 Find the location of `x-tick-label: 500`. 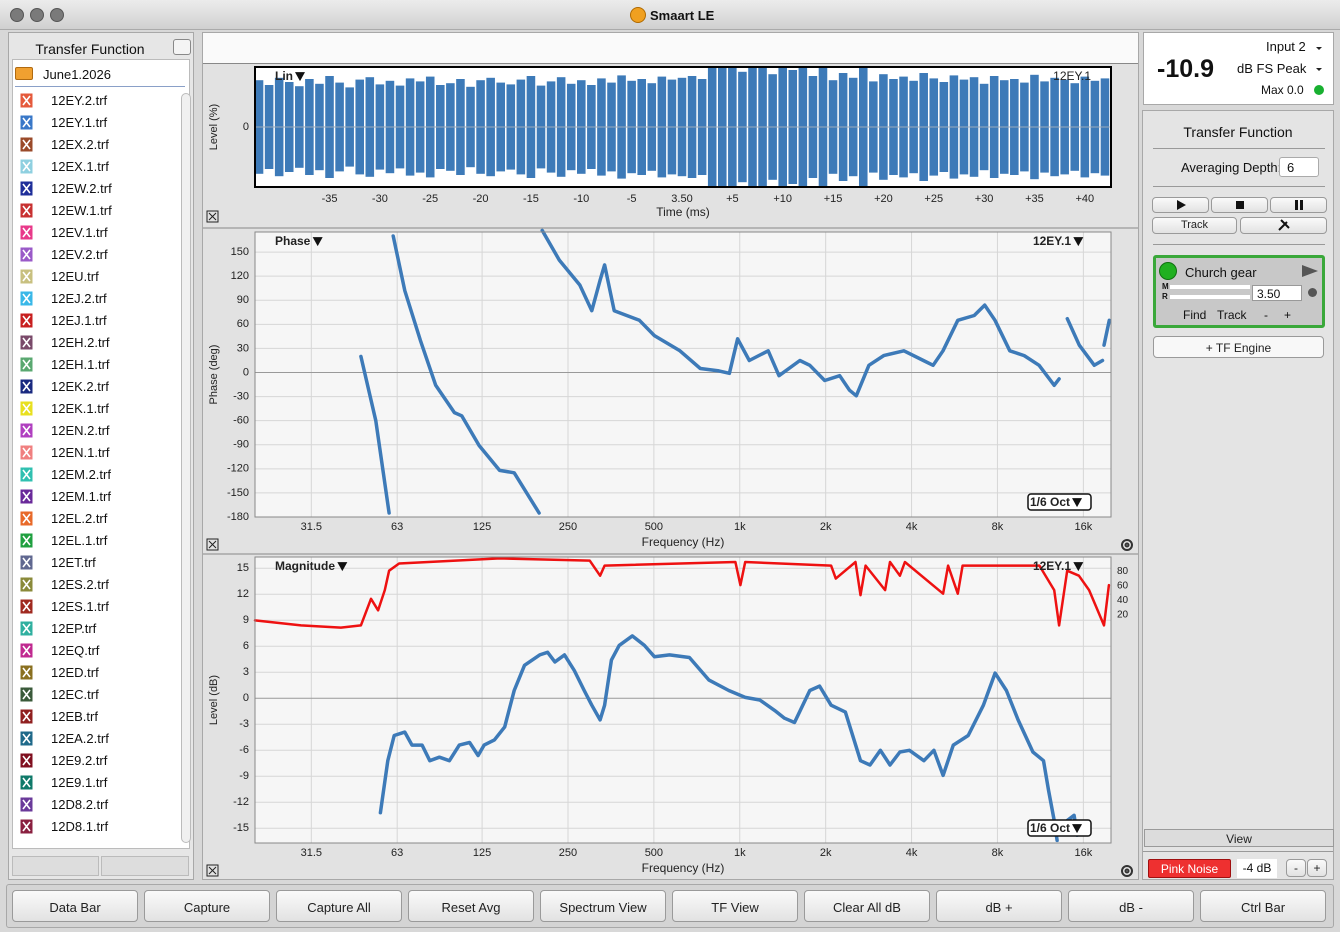

x-tick-label: 500 is located at coordinates (654, 527).